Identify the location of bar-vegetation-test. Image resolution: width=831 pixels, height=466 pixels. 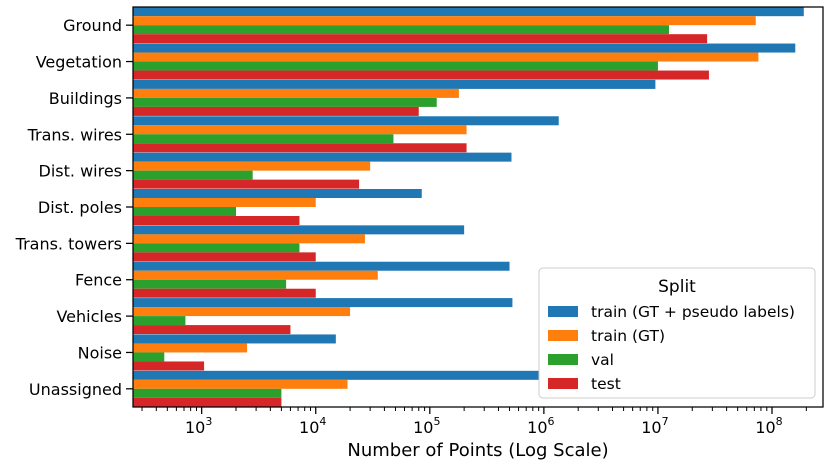
(421, 75).